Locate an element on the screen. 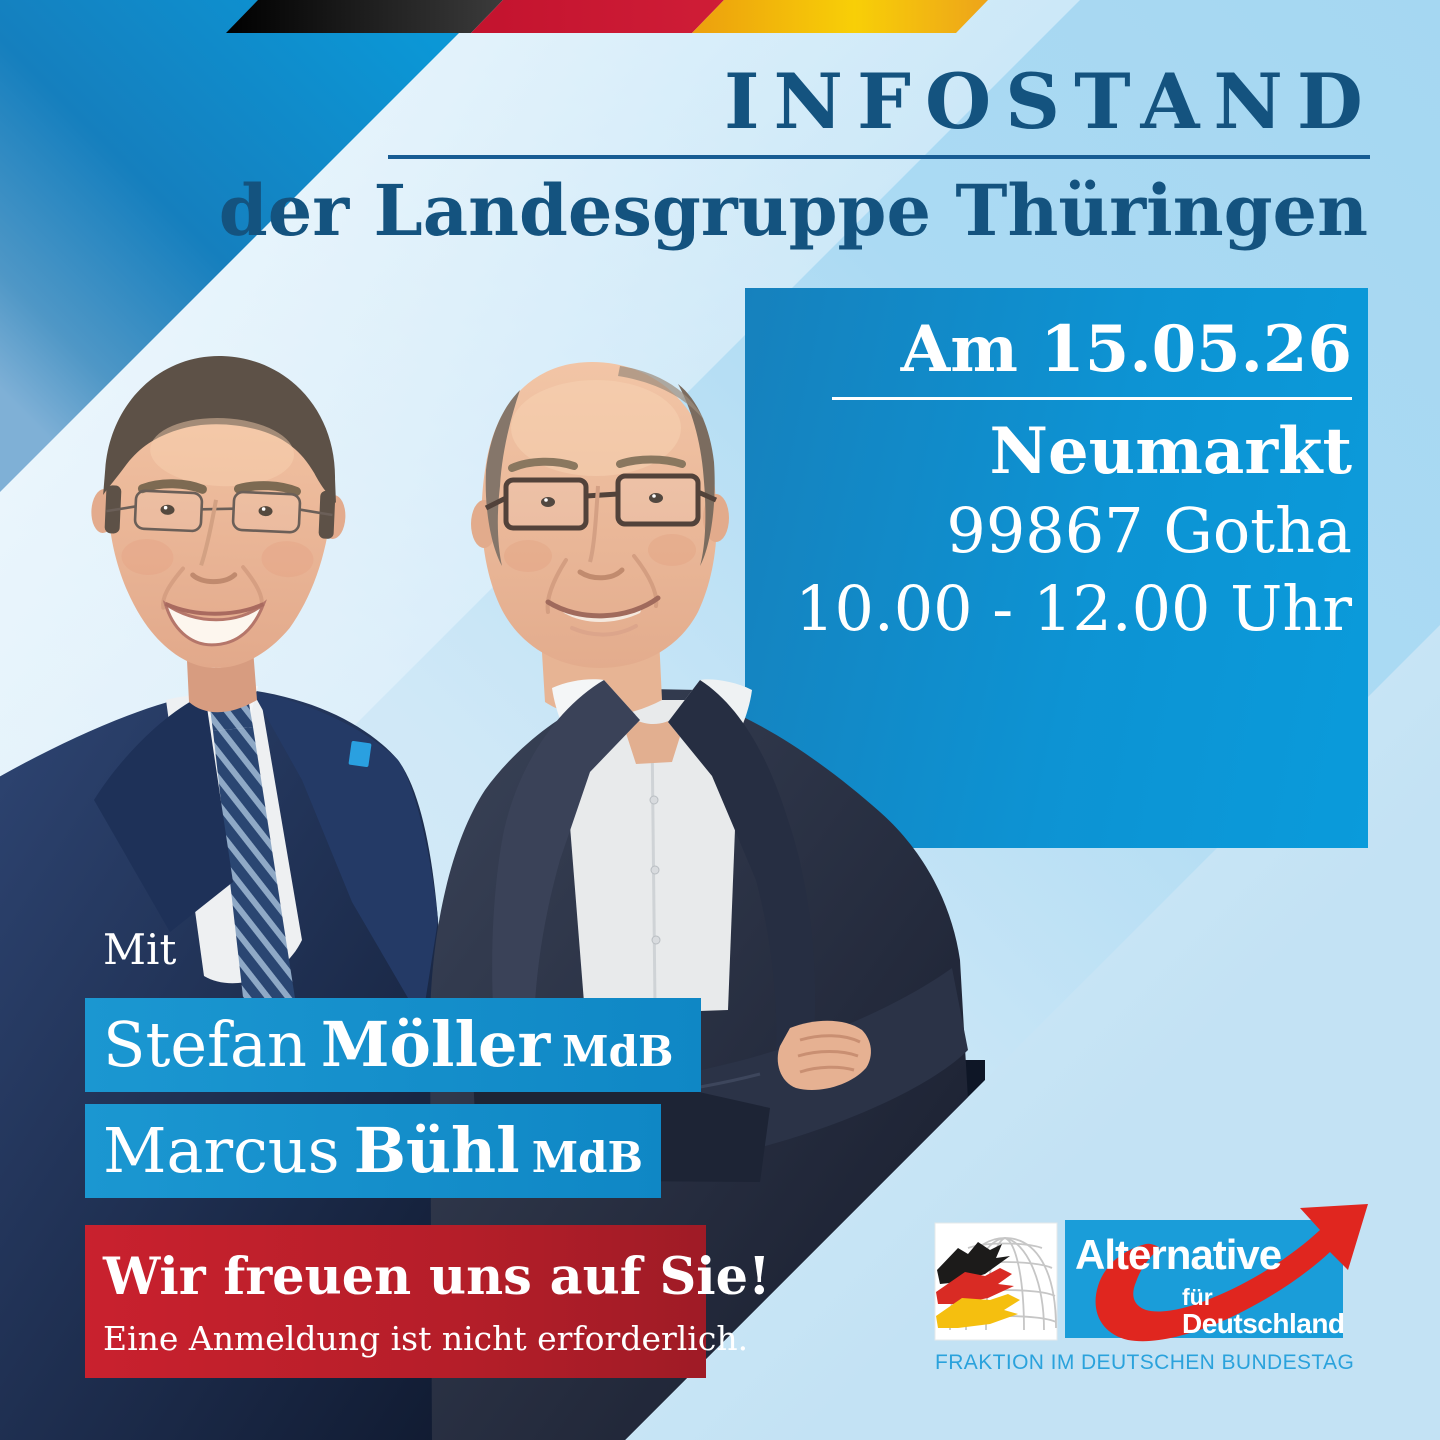  speaker-bar-stefan-moeller: Stefan Möller MdB is located at coordinates (393, 1045).